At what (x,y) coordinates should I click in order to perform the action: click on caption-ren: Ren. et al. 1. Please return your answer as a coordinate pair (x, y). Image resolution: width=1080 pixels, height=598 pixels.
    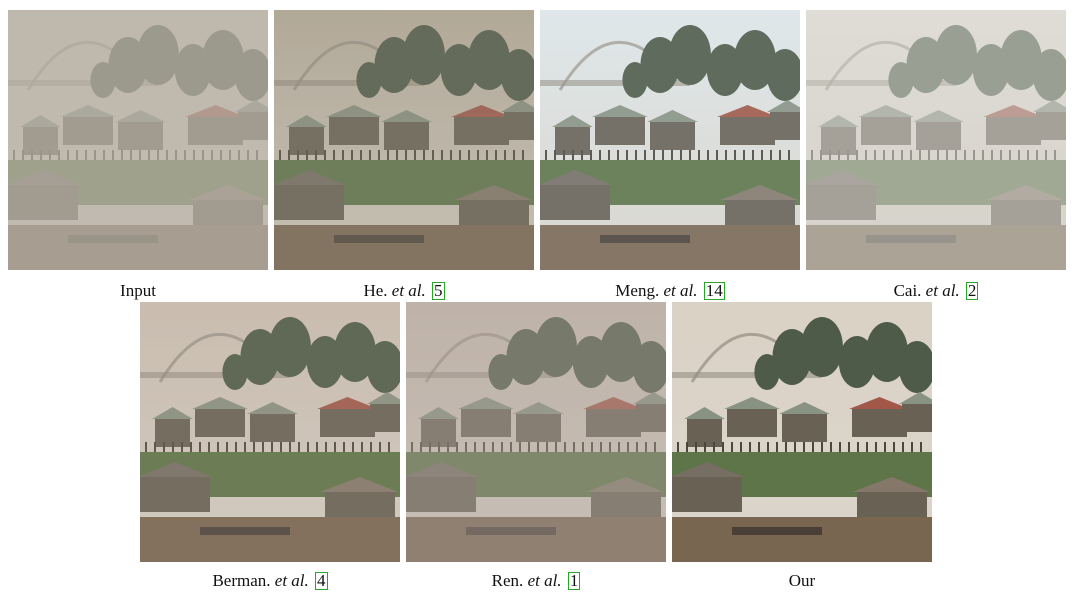
    Looking at the image, I should click on (536, 581).